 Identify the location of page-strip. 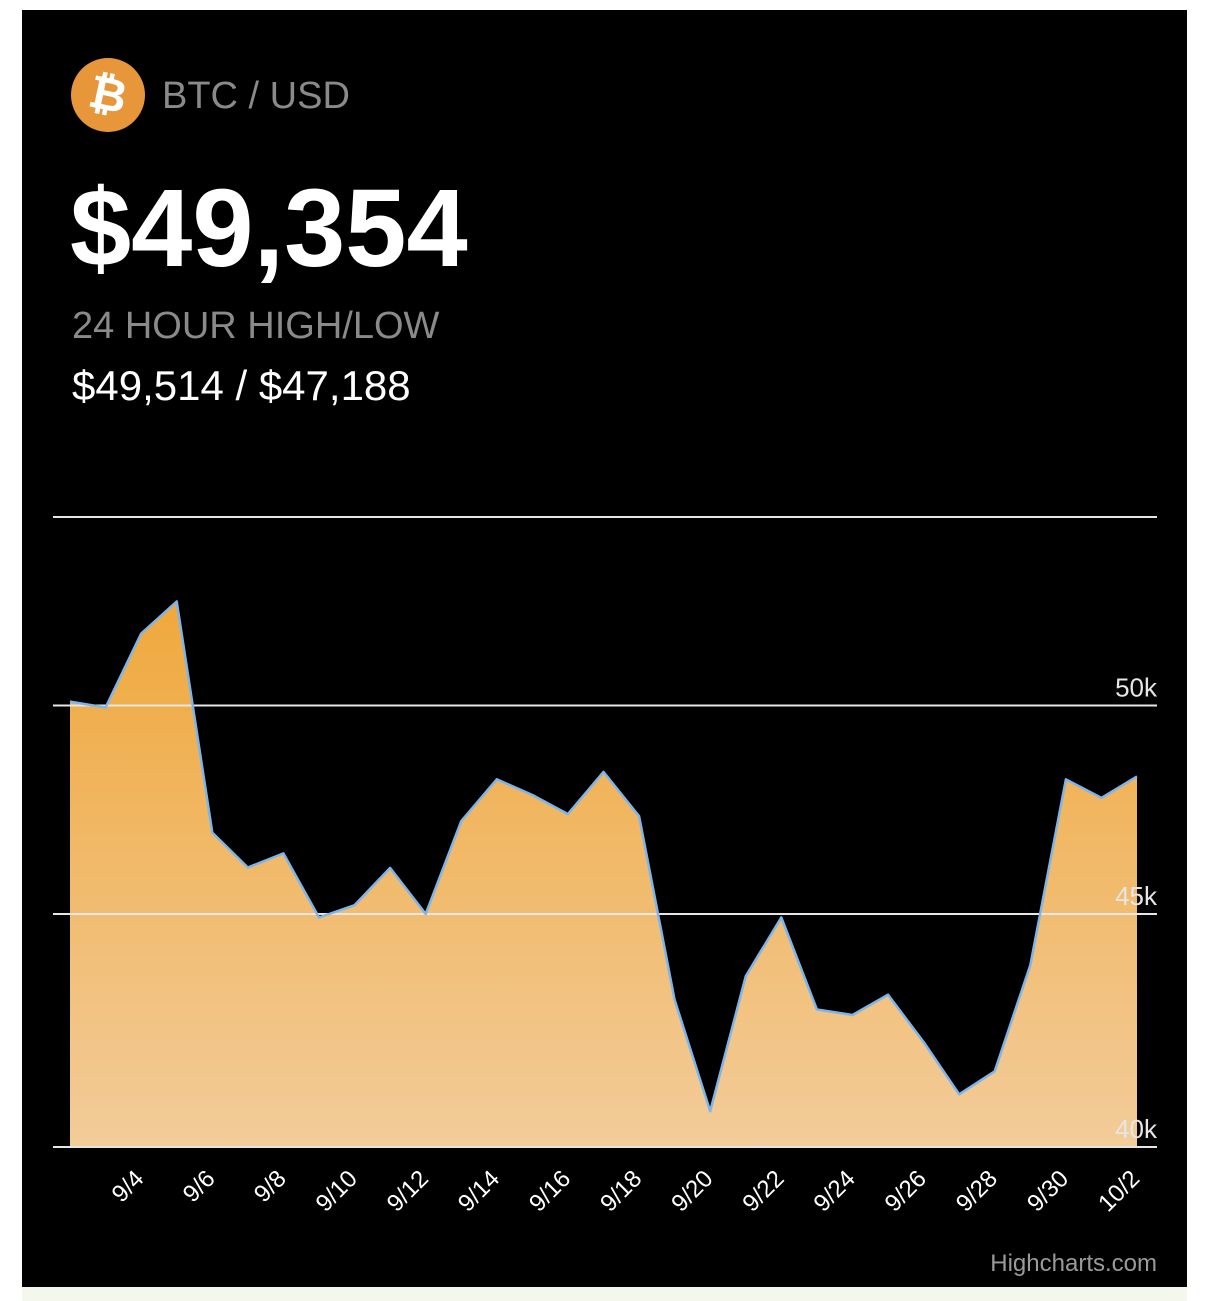
(604, 1294).